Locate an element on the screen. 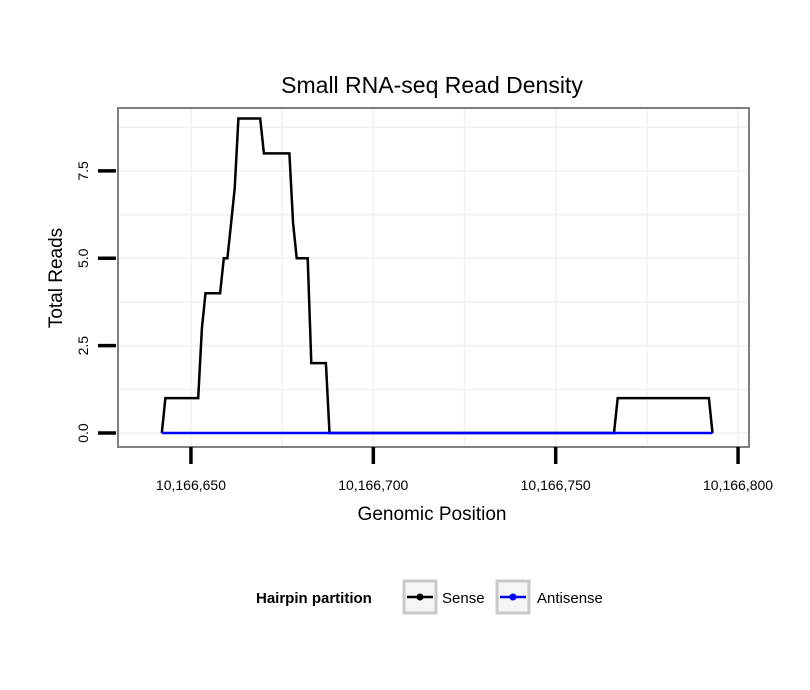 The height and width of the screenshot is (690, 810). chart-title: Small RNA-seq Read Density is located at coordinates (432, 85).